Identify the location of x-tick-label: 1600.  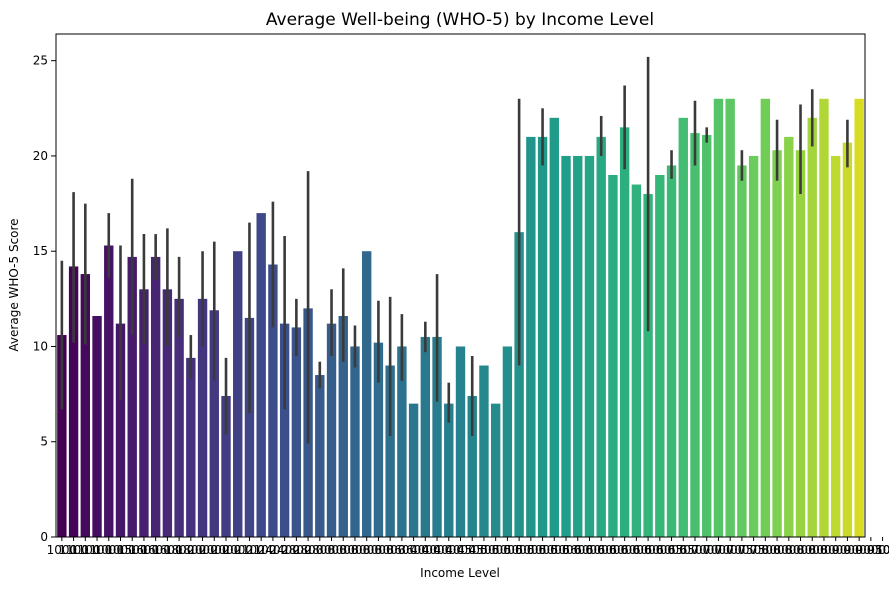
(167, 550).